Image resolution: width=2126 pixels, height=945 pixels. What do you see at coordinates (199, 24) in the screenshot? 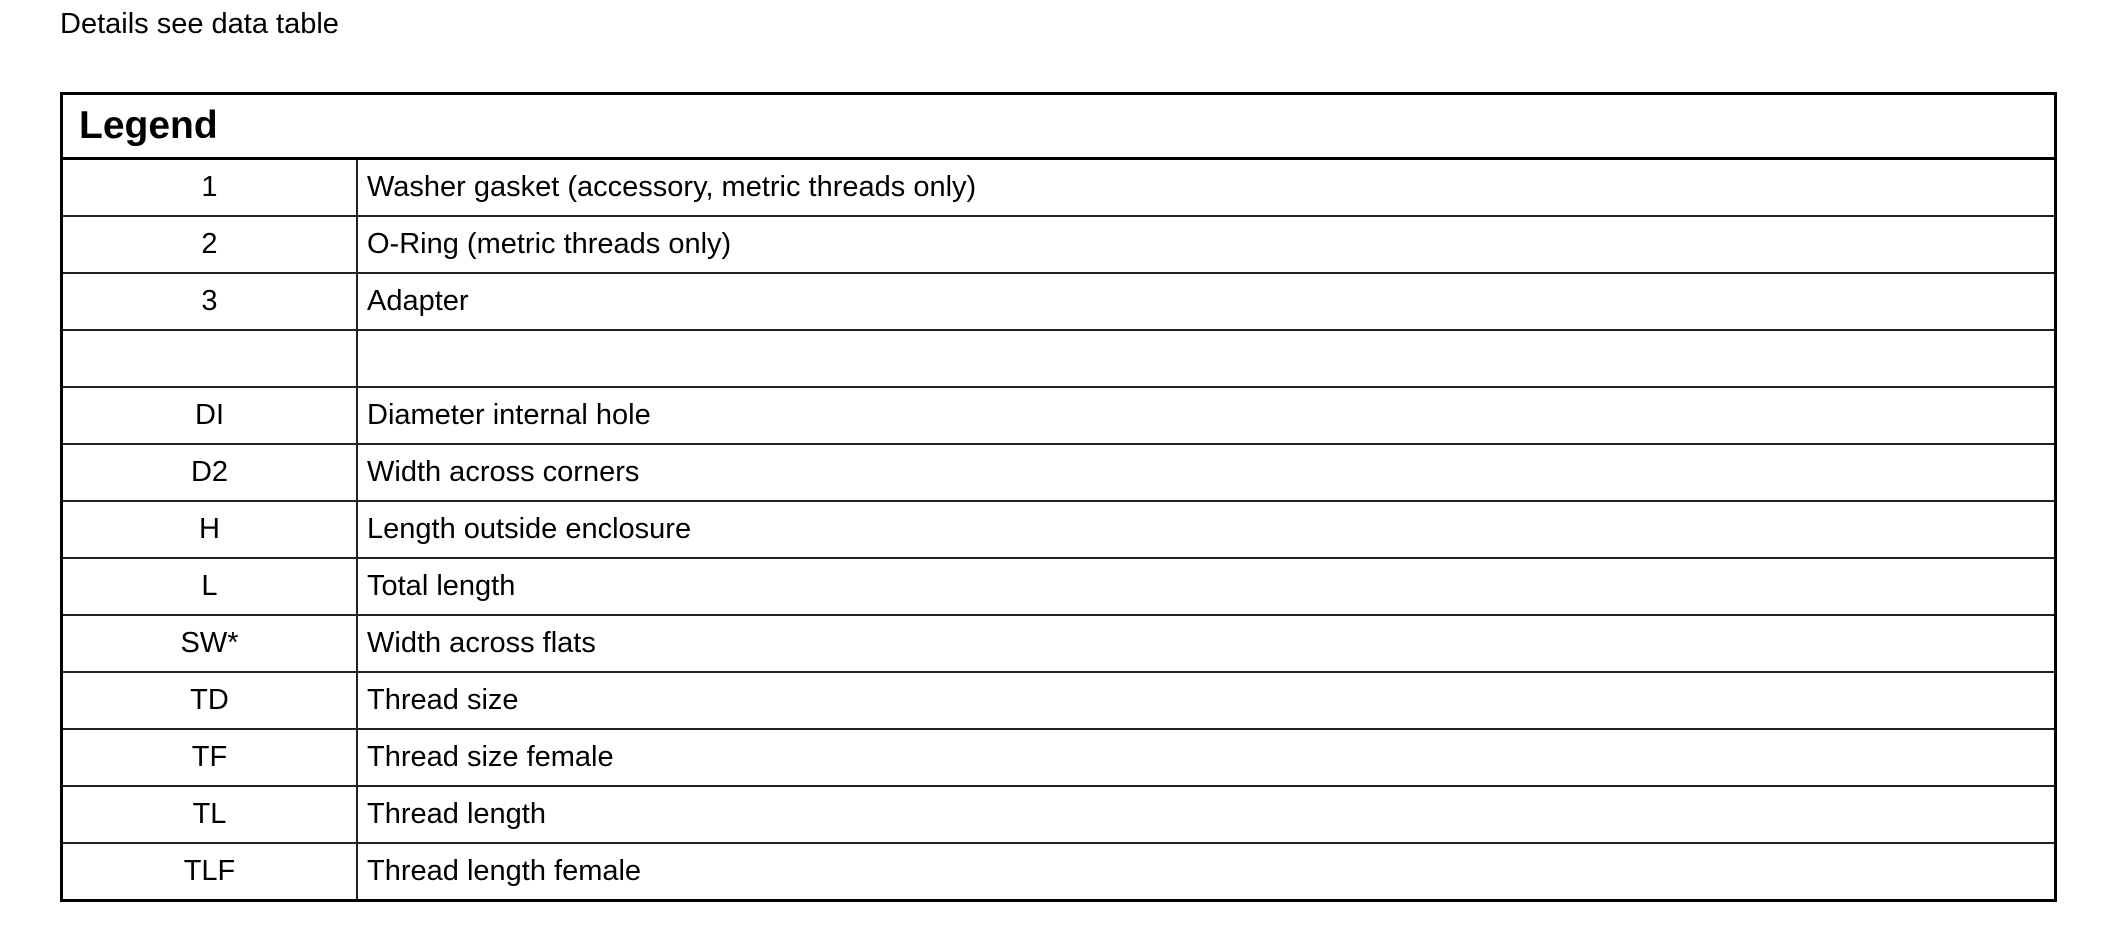
I see `intro-text: Details see data table` at bounding box center [199, 24].